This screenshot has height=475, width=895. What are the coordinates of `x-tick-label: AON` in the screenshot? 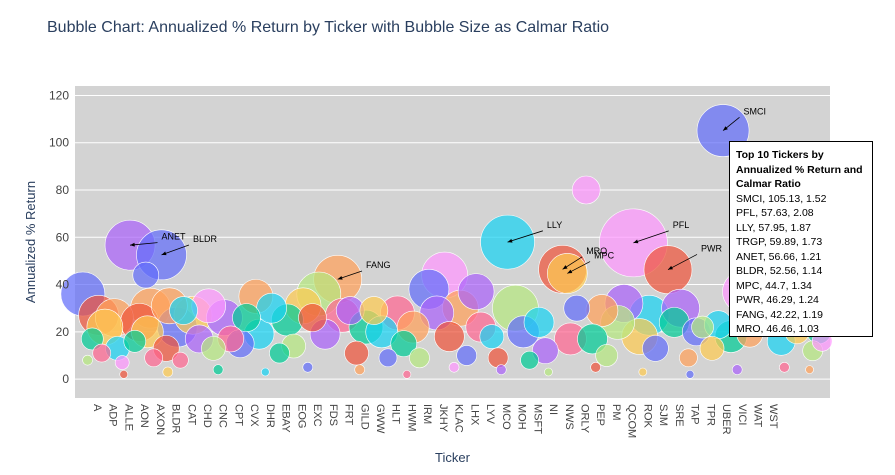 It's located at (144, 416).